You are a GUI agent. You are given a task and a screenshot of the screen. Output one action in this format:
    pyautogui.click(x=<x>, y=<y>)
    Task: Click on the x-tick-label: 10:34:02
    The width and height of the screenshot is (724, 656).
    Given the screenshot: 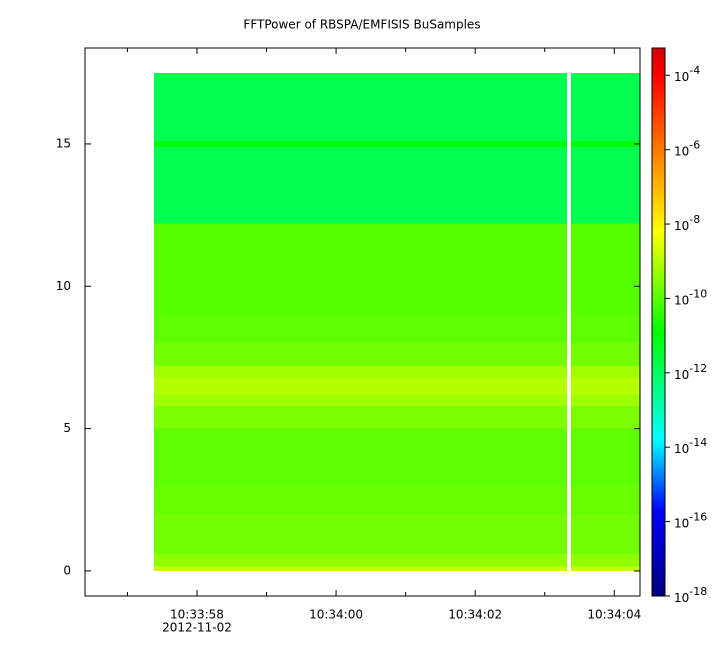 What is the action you would take?
    pyautogui.click(x=475, y=615)
    